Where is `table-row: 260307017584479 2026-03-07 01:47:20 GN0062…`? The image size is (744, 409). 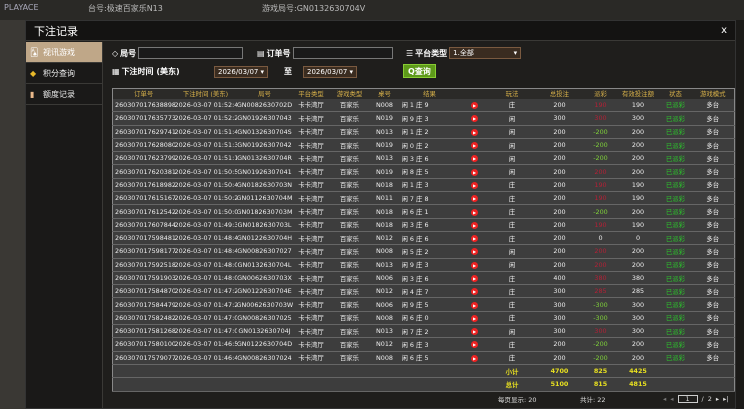
table-row: 260307017584479 2026-03-07 01:47:20 GN0062… is located at coordinates (423, 304).